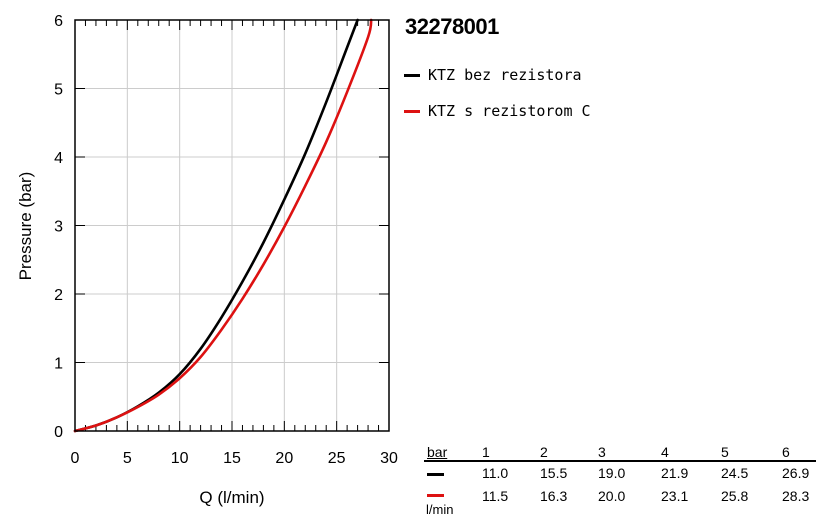 This screenshot has height=517, width=830. What do you see at coordinates (284, 458) in the screenshot?
I see `x-tick-label: 20` at bounding box center [284, 458].